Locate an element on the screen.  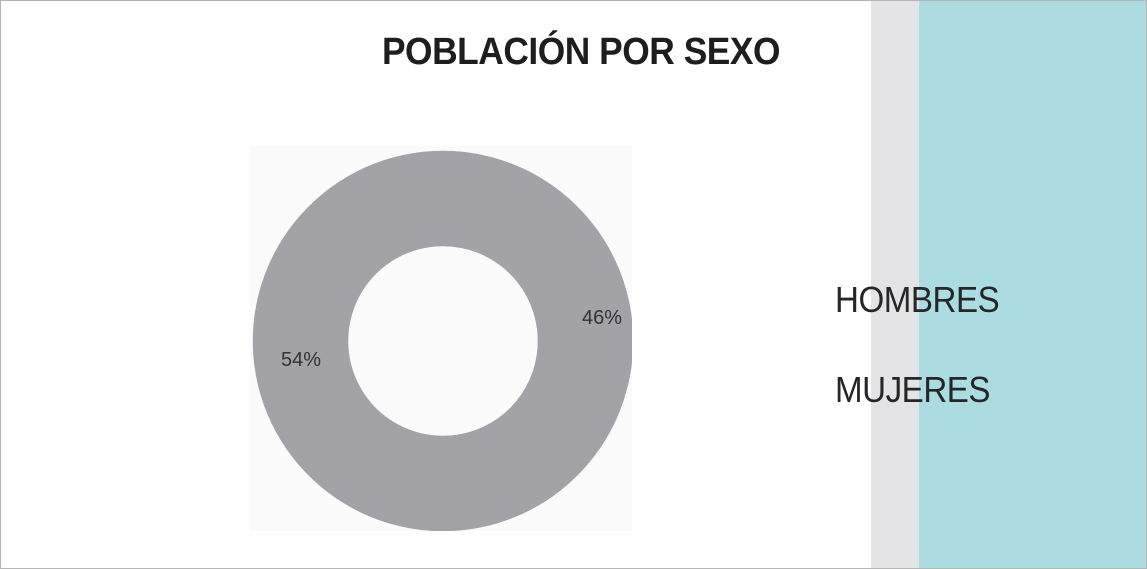
legend-mujeres: MUJERES is located at coordinates (913, 389).